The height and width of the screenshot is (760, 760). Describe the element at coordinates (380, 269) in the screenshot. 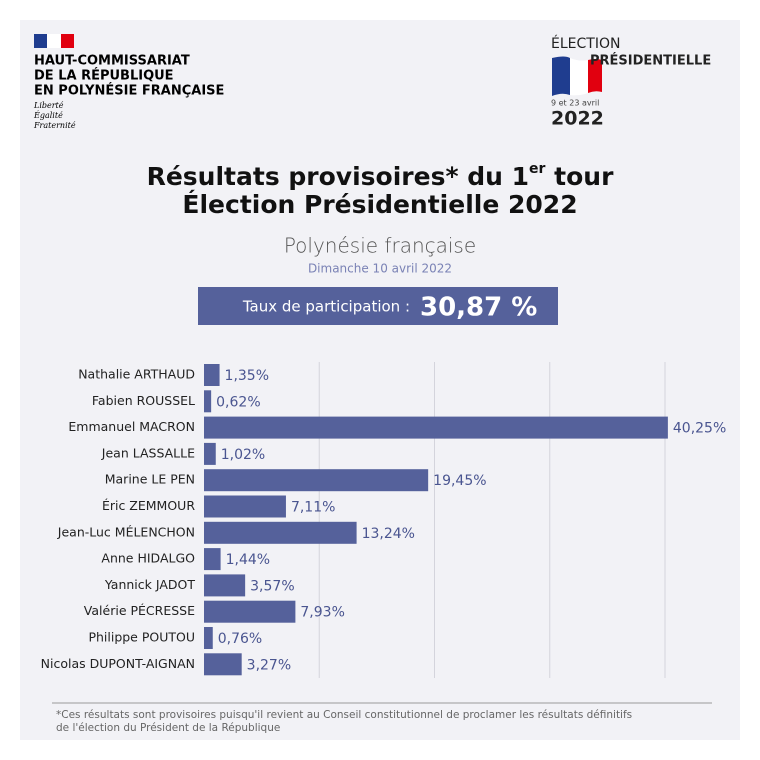

I see `date: Dimanche 10 avril 2022` at that location.